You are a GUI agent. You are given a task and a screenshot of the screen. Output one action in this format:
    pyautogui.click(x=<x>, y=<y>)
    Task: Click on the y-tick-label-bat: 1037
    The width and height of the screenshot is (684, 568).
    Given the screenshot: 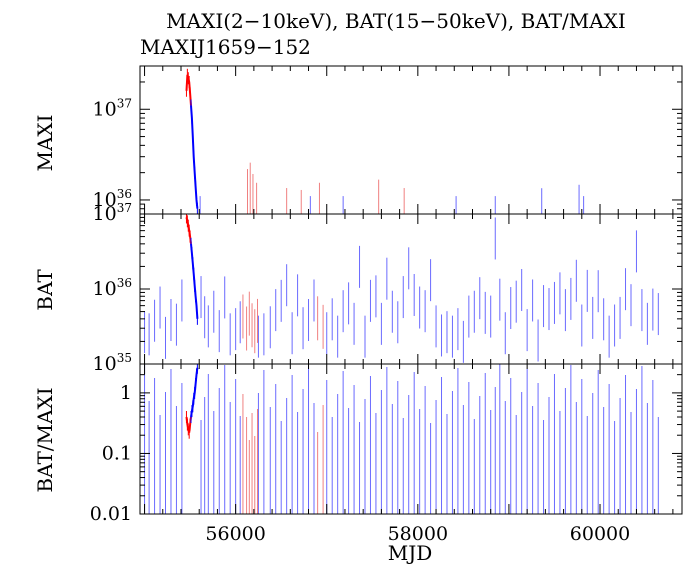 What is the action you would take?
    pyautogui.click(x=112, y=213)
    